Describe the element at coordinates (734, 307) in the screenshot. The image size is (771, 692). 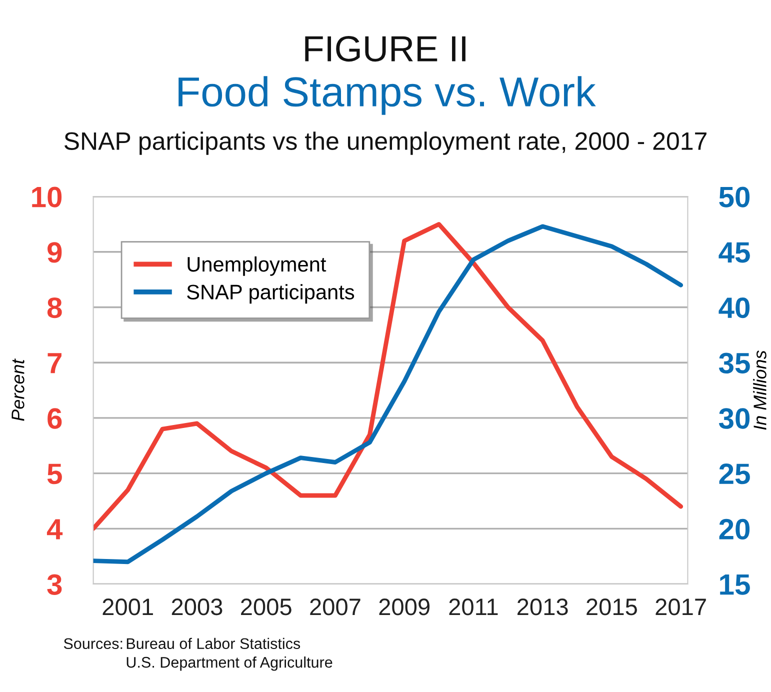
I see `y2-tick-label: 40` at that location.